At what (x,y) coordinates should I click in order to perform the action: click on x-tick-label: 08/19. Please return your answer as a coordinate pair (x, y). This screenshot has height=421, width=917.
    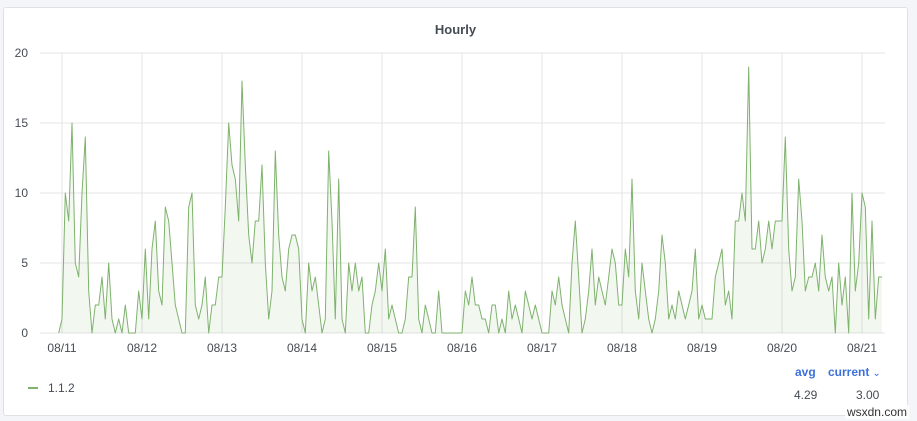
    Looking at the image, I should click on (702, 348).